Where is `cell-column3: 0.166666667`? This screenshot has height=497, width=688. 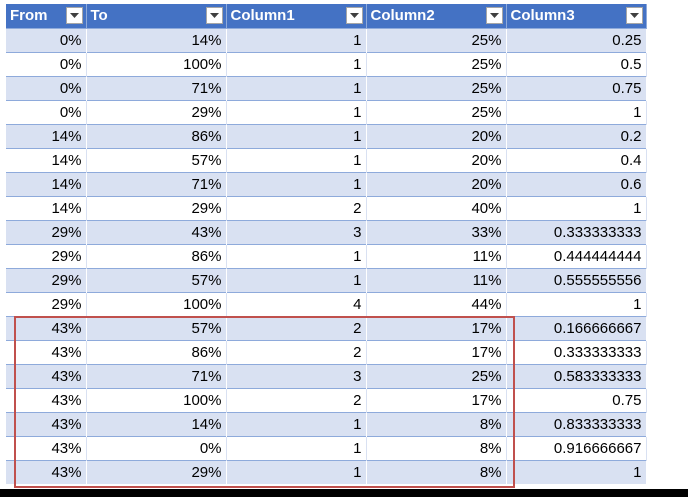
cell-column3: 0.166666667 is located at coordinates (576, 328).